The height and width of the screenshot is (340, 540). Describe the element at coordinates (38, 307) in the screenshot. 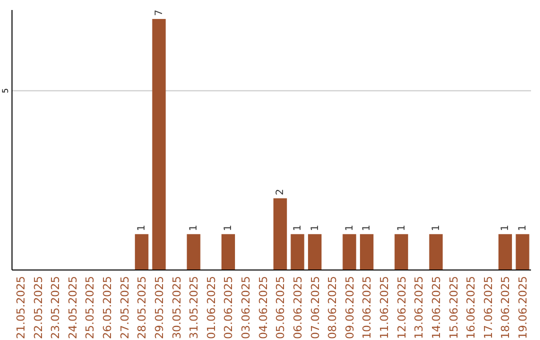

I see `x-tick-label: 22.05.2025` at that location.